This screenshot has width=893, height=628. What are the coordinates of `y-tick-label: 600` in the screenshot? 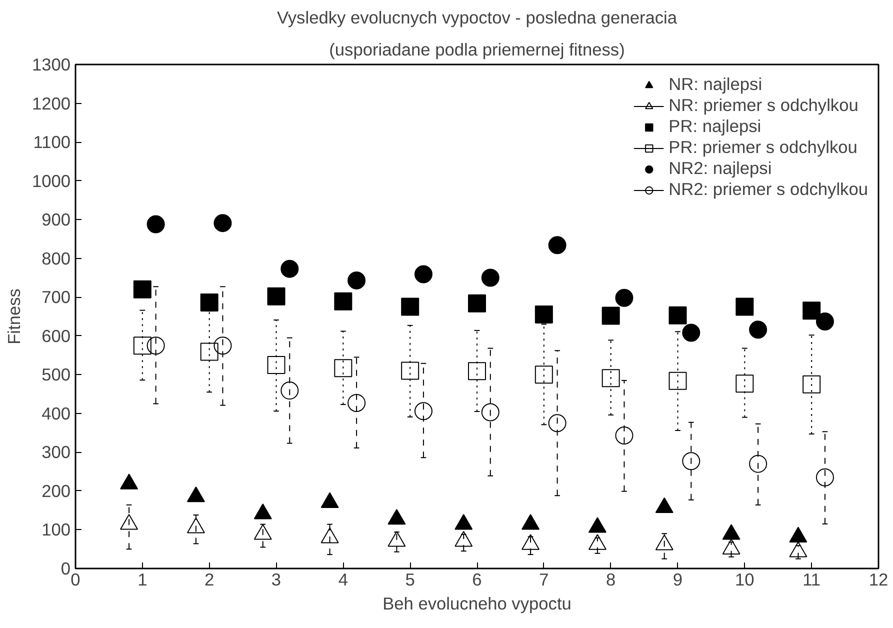 It's located at (56, 336).